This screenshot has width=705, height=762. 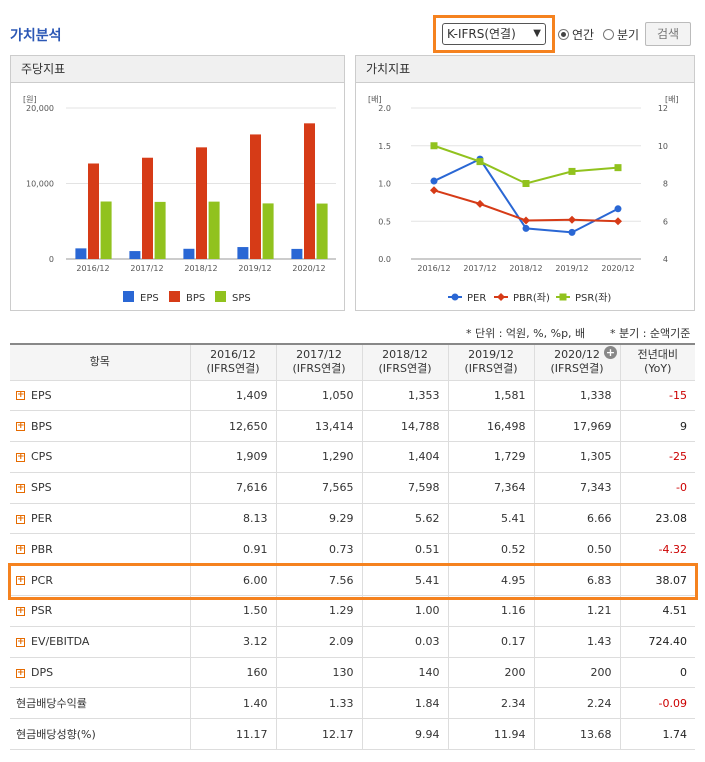 I want to click on add-column-icon: +, so click(x=610, y=352).